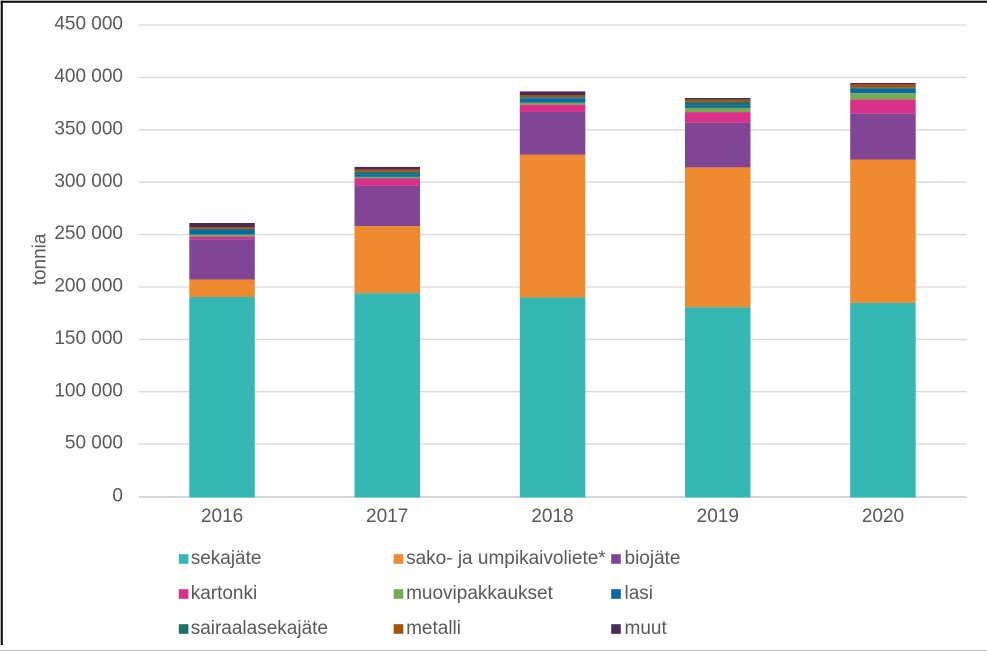 The width and height of the screenshot is (987, 652). What do you see at coordinates (506, 558) in the screenshot?
I see `svg-text: sako- ja umpikaivoliete*` at bounding box center [506, 558].